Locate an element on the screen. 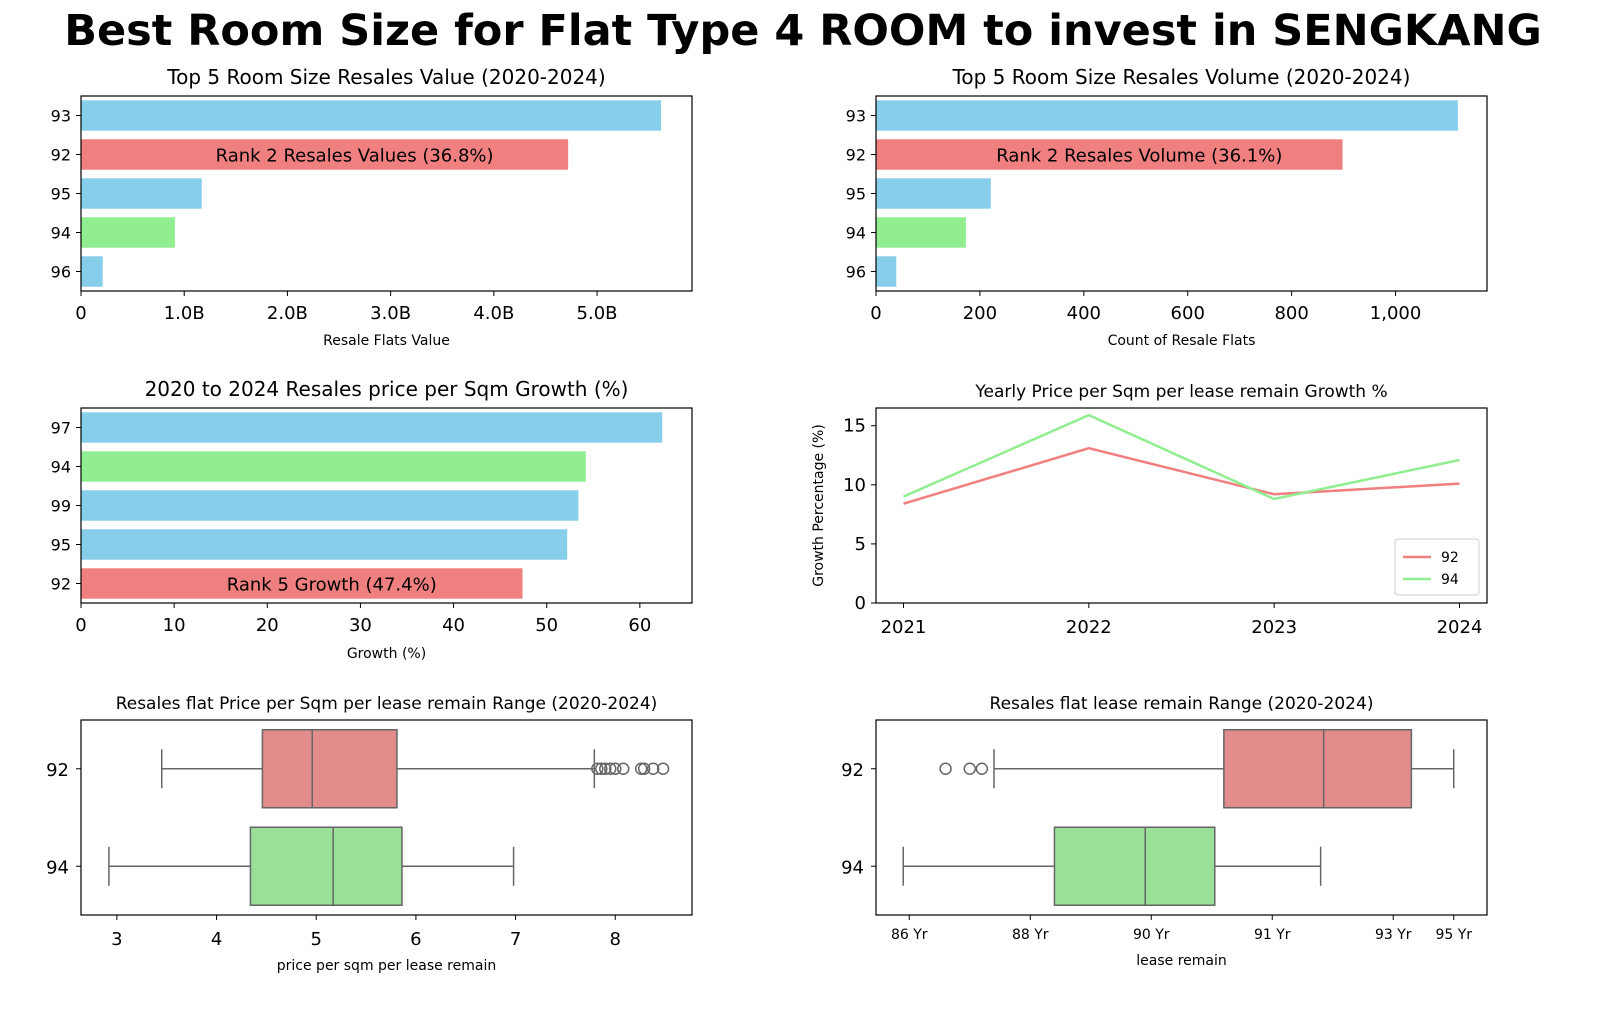 The width and height of the screenshot is (1606, 1011). x-tick-label: 2024 is located at coordinates (1460, 627).